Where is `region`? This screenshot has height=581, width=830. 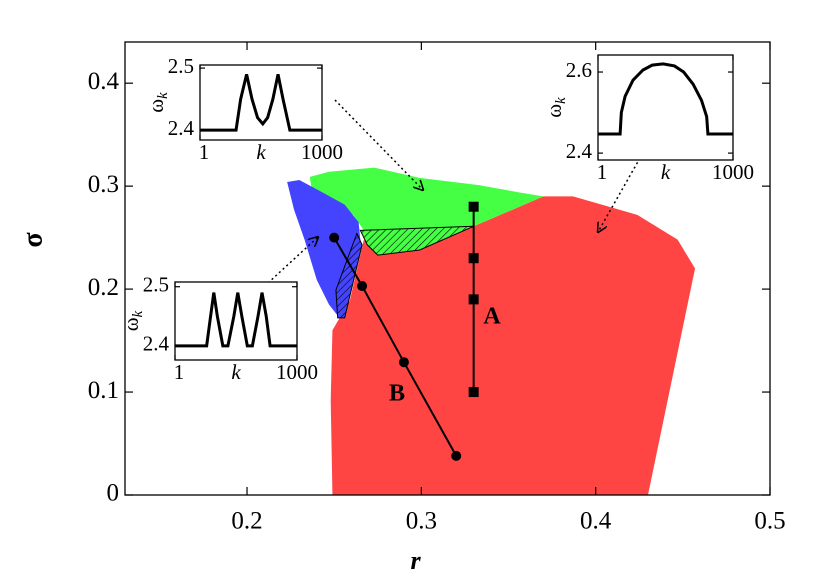 region is located at coordinates (426, 199).